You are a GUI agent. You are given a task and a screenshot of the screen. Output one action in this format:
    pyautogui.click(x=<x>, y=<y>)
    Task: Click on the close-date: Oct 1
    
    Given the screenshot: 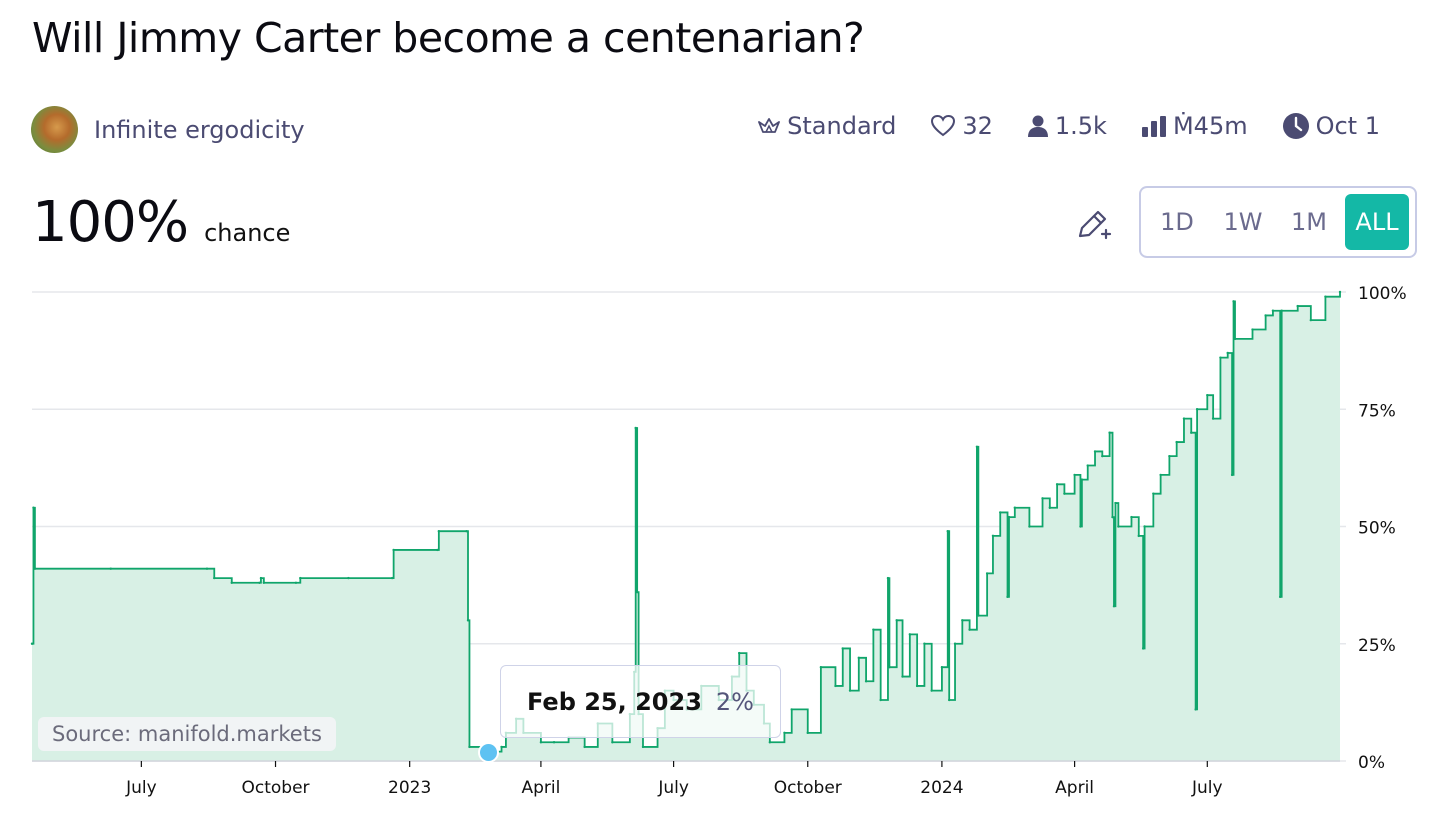 What is the action you would take?
    pyautogui.click(x=1331, y=126)
    